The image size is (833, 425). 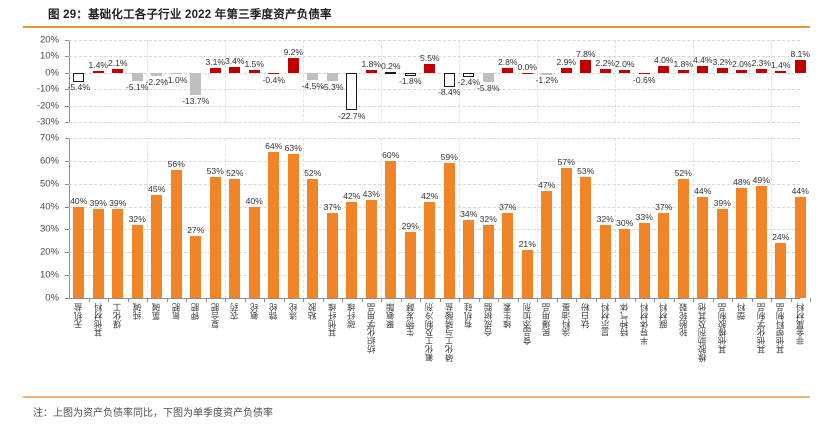 I want to click on quarter-bar-value-label: 63%, so click(x=293, y=148).